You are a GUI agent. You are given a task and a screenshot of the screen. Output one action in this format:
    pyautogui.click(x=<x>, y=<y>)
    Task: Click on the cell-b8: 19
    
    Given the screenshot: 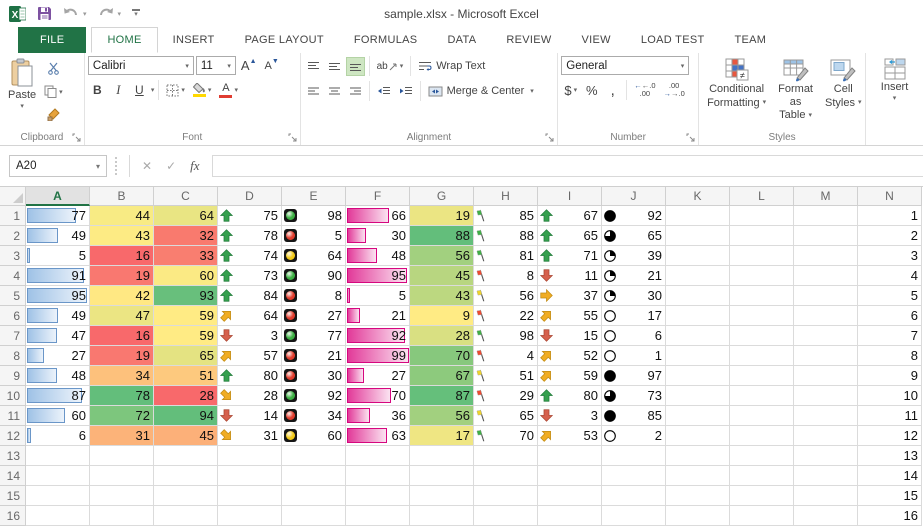 What is the action you would take?
    pyautogui.click(x=122, y=356)
    